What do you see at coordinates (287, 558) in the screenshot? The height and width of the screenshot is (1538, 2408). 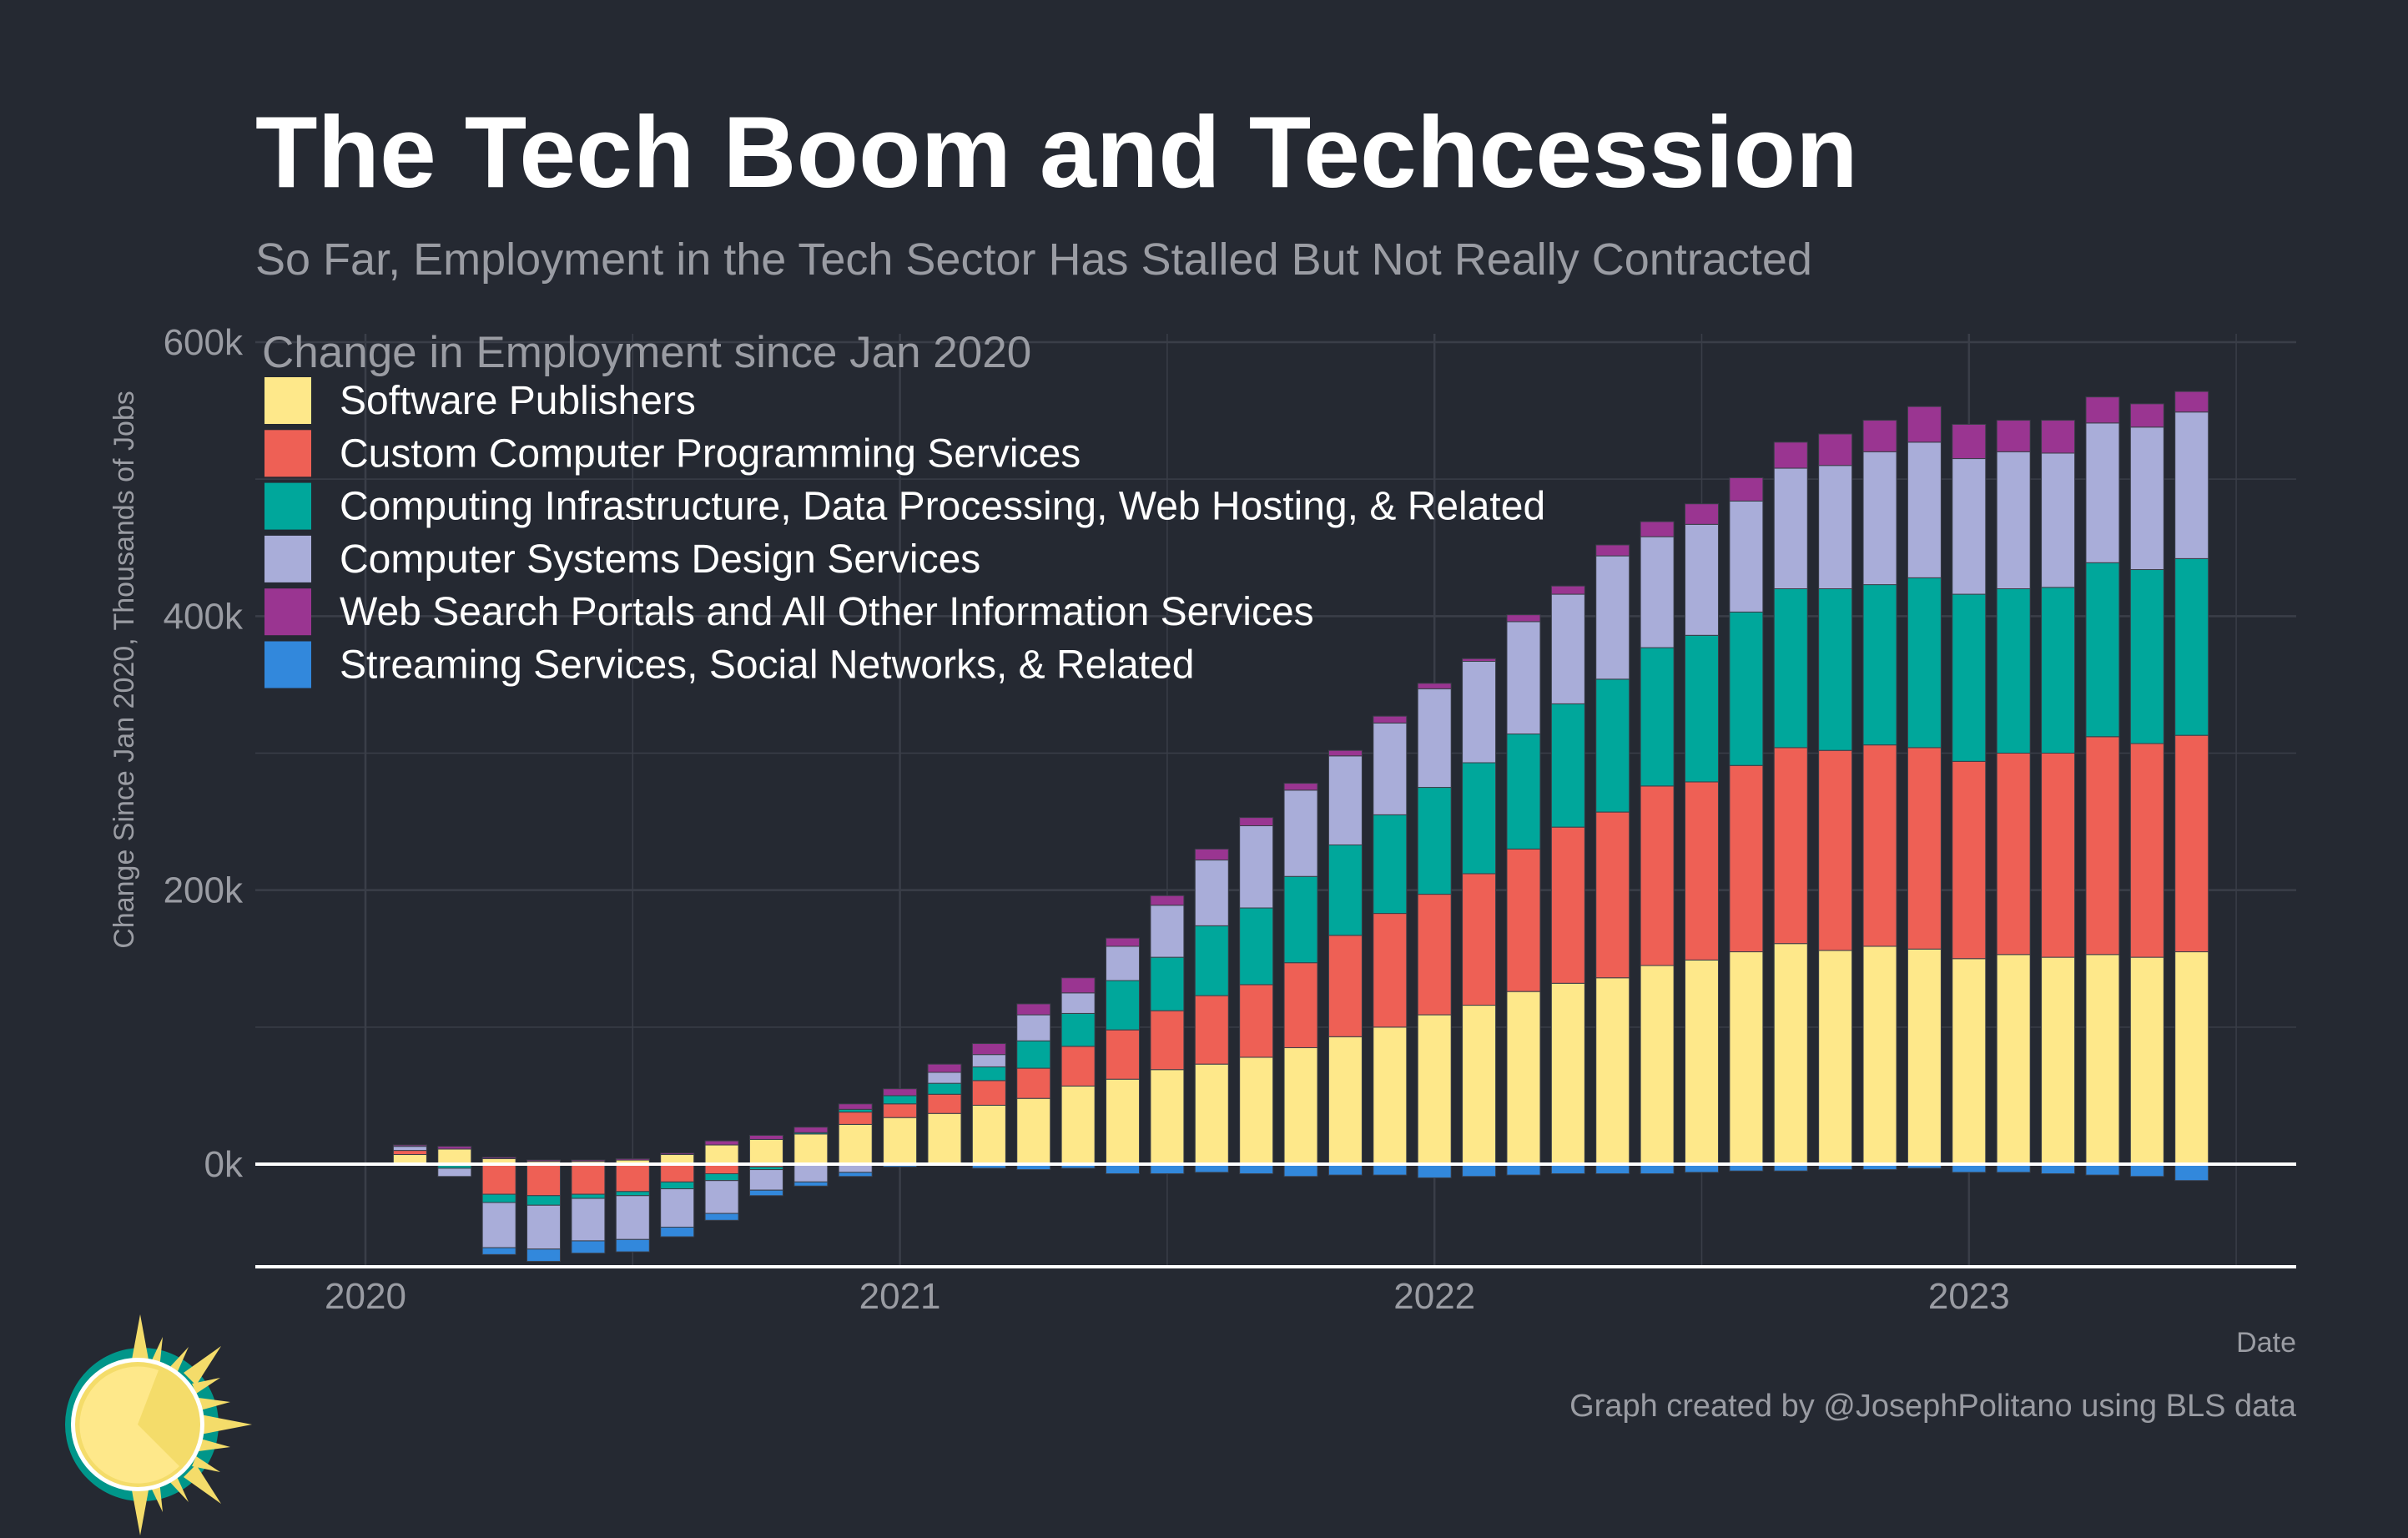 I see `legend-swatch` at bounding box center [287, 558].